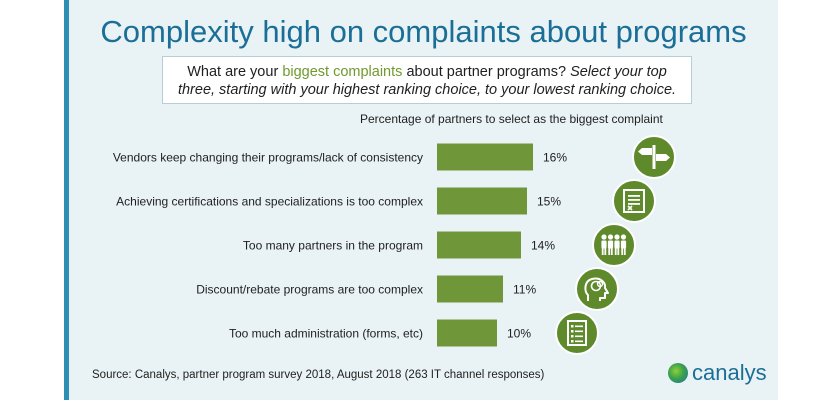 Image resolution: width=840 pixels, height=400 pixels. I want to click on question-mid: about partner programs?, so click(486, 72).